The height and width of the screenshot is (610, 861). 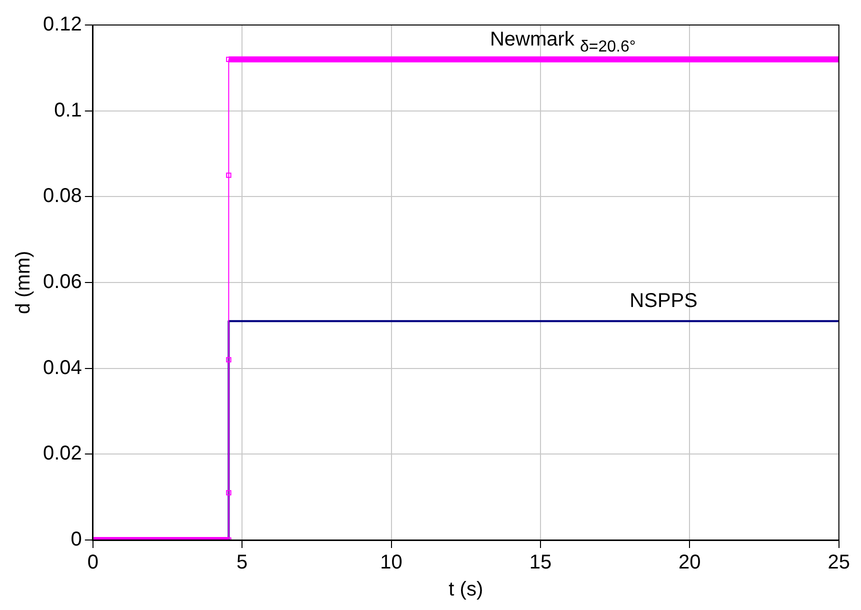 I want to click on y-axis-title: d (mm), so click(x=23, y=282).